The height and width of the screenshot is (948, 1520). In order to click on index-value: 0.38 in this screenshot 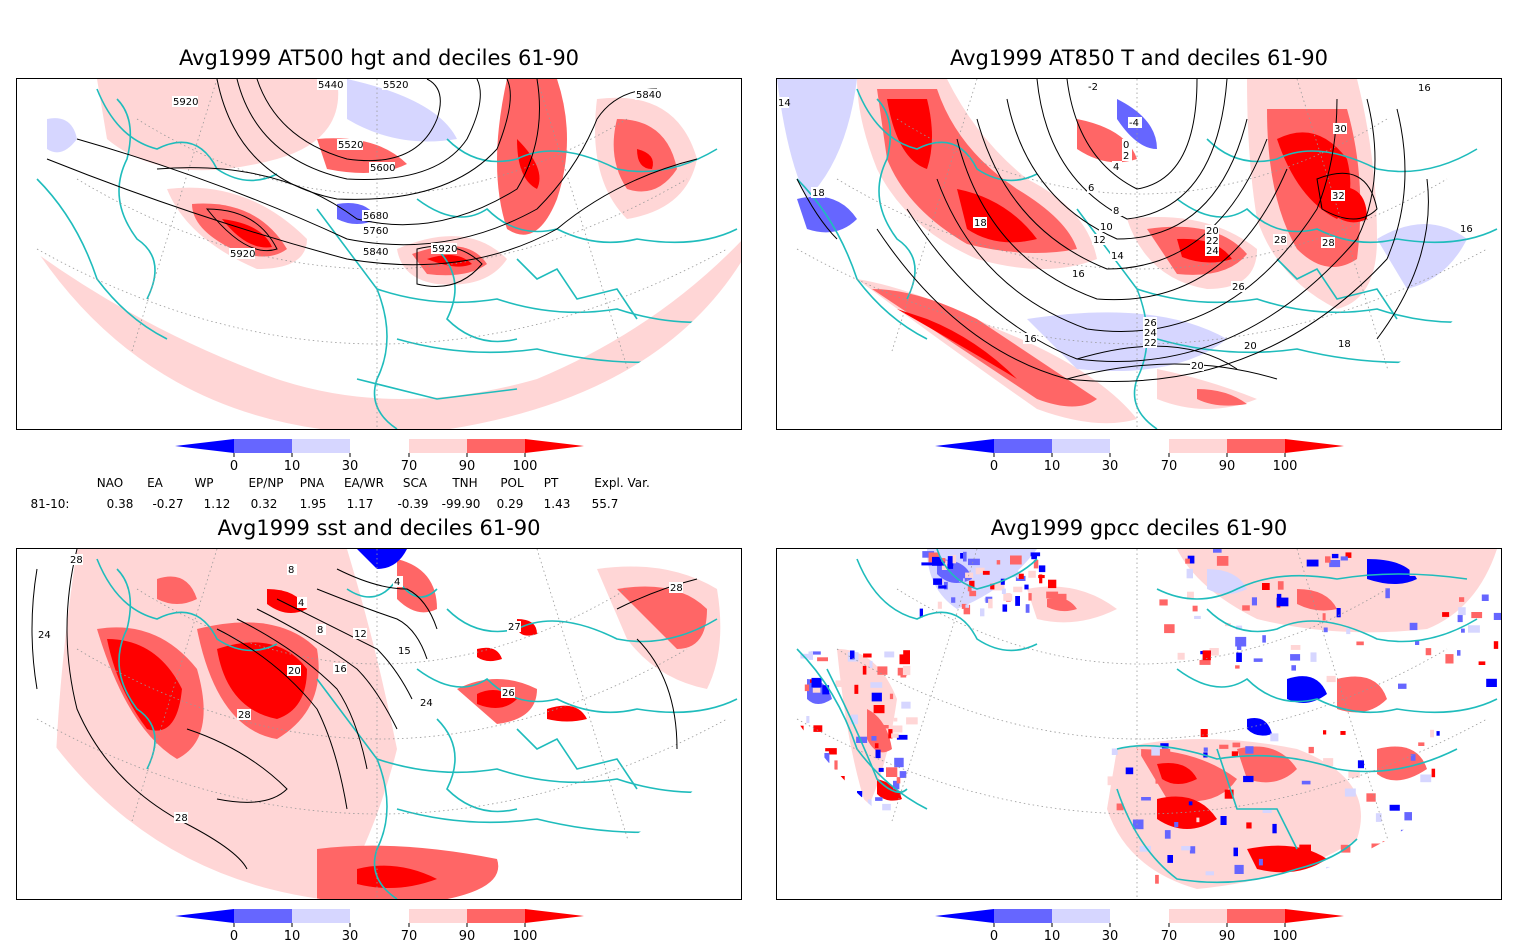, I will do `click(120, 504)`.